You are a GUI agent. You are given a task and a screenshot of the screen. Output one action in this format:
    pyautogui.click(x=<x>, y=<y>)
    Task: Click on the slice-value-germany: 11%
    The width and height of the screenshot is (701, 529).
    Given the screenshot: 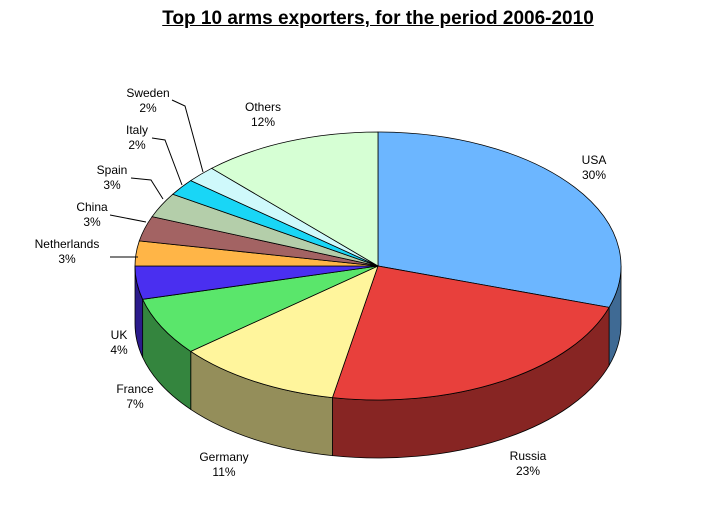 What is the action you would take?
    pyautogui.click(x=223, y=472)
    